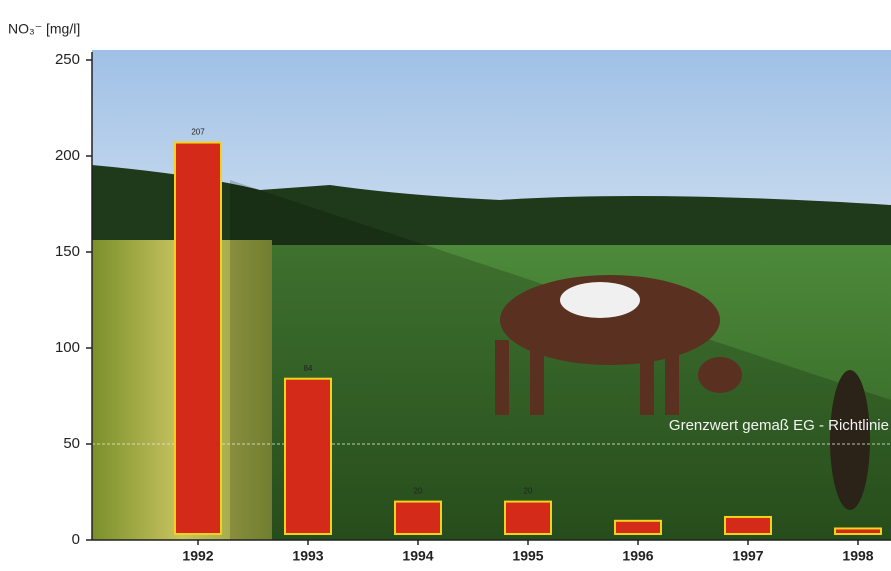  I want to click on x-tick-label: 1993, so click(307, 556).